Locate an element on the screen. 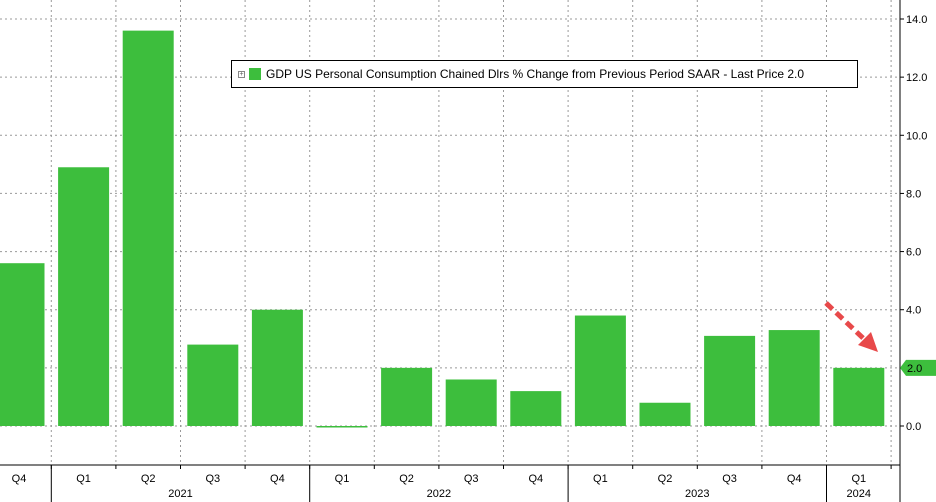 This screenshot has width=936, height=502. plus-box-icon: + is located at coordinates (241, 74).